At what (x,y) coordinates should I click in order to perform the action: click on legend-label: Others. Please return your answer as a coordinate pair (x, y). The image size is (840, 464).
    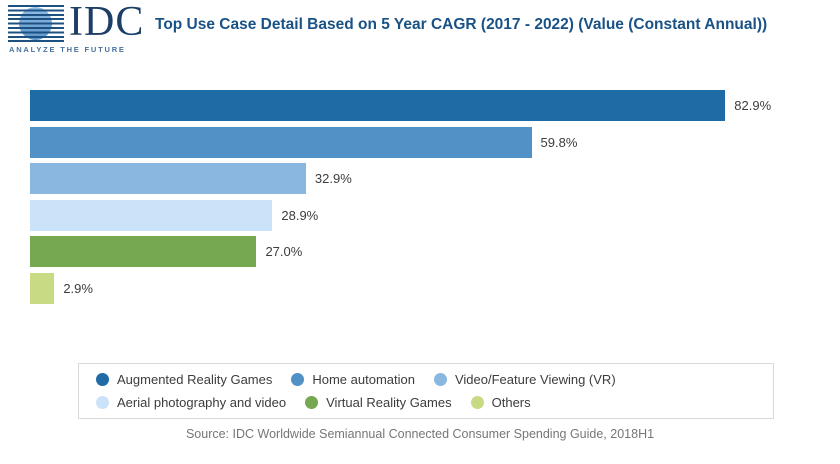
    Looking at the image, I should click on (511, 402).